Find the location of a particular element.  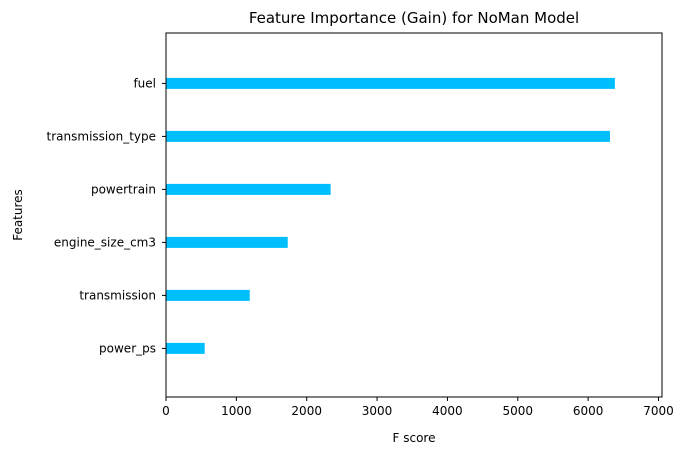

y-tick-label: powertrain is located at coordinates (123, 189).